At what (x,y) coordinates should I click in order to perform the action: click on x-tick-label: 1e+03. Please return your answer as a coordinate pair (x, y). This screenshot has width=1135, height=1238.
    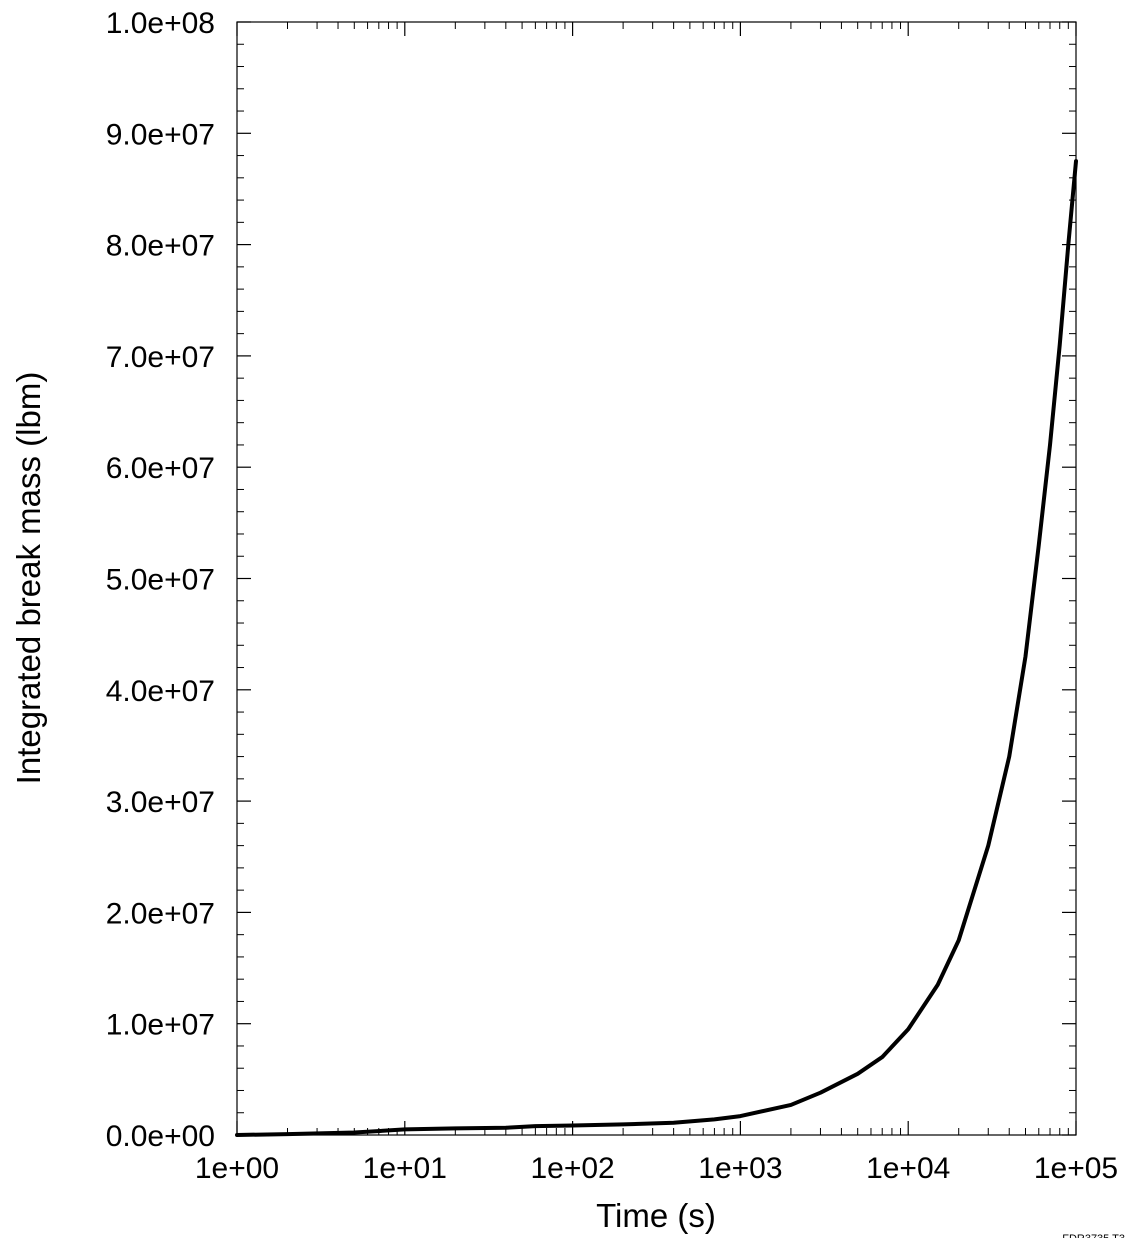
    Looking at the image, I should click on (740, 1168).